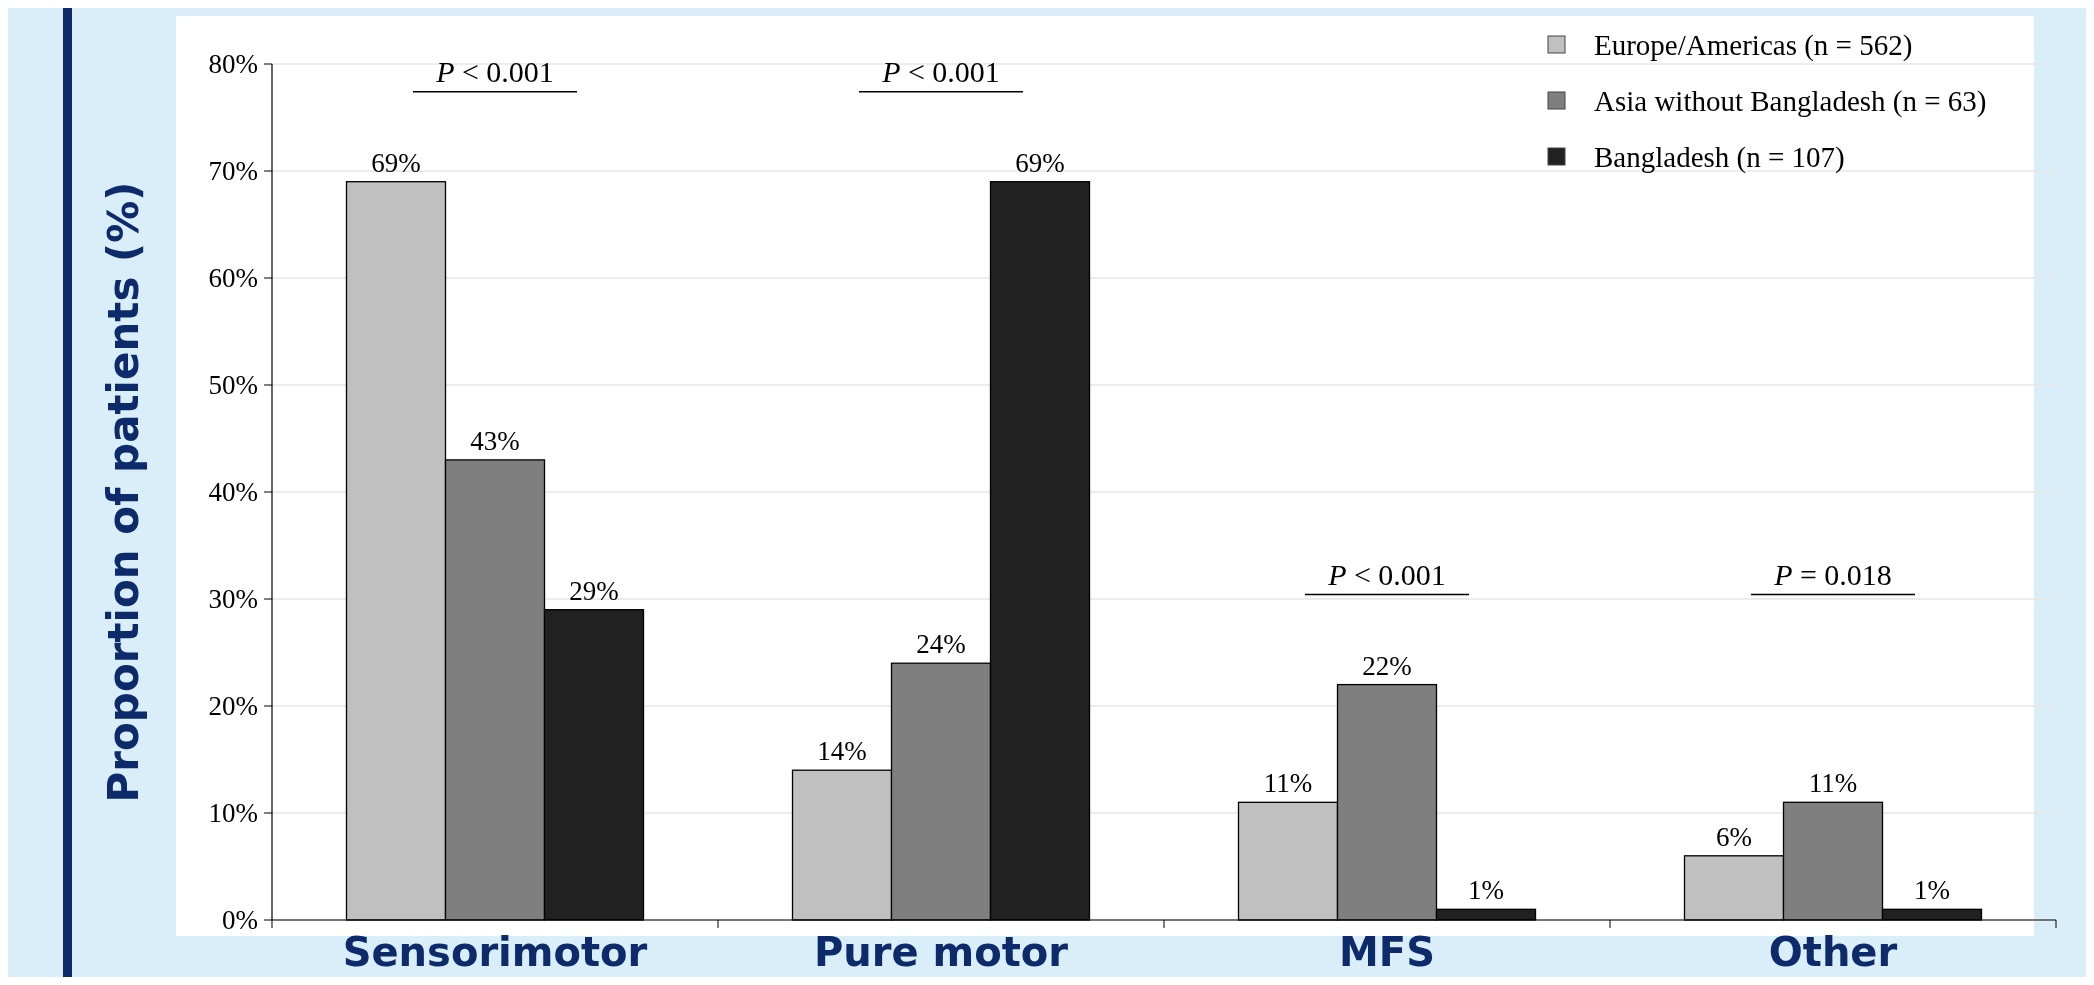  Describe the element at coordinates (233, 492) in the screenshot. I see `y-tick-label: 40%` at that location.